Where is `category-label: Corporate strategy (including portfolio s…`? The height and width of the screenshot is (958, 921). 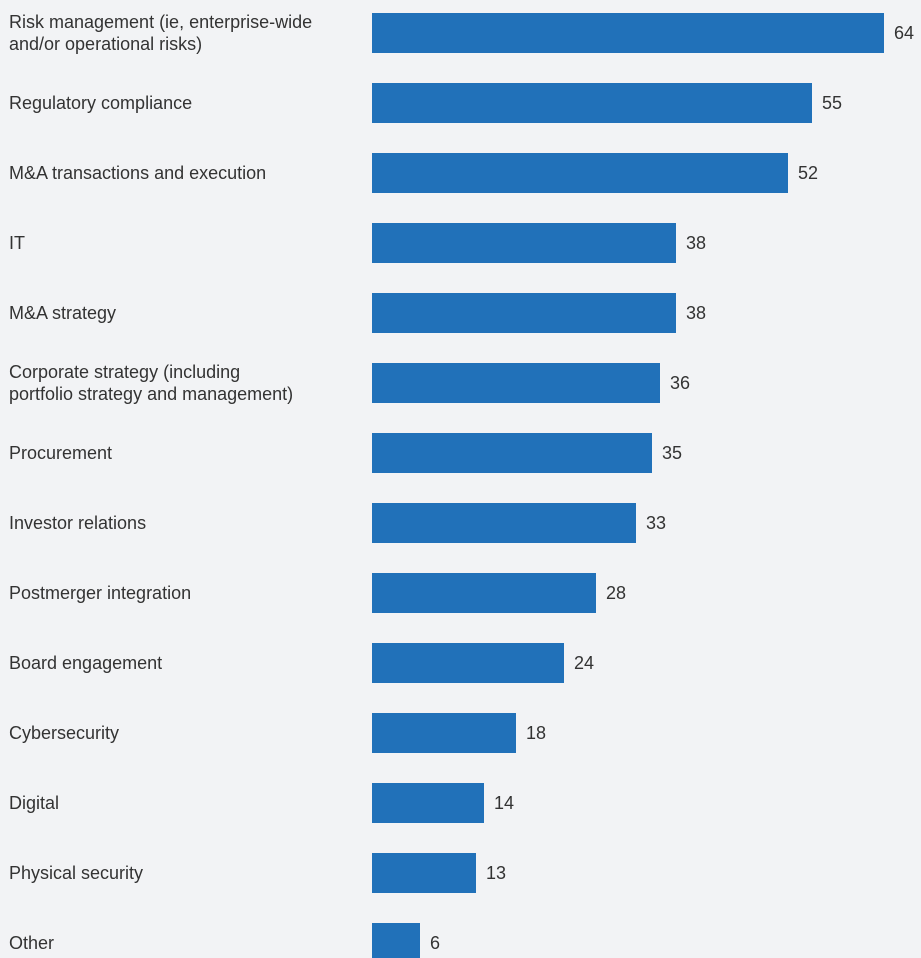 category-label: Corporate strategy (including portfolio s… is located at coordinates (151, 383).